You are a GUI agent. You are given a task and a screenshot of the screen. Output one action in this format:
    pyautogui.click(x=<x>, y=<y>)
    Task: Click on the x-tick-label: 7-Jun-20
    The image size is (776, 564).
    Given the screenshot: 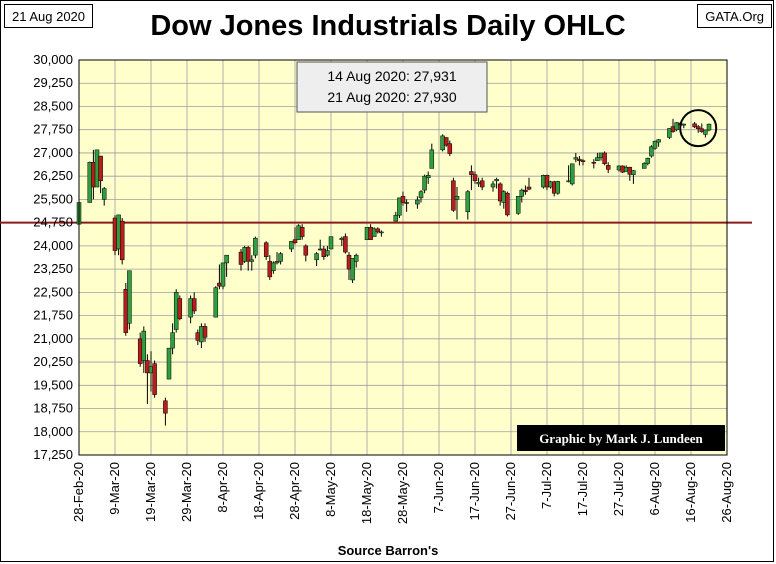 What is the action you would take?
    pyautogui.click(x=438, y=487)
    